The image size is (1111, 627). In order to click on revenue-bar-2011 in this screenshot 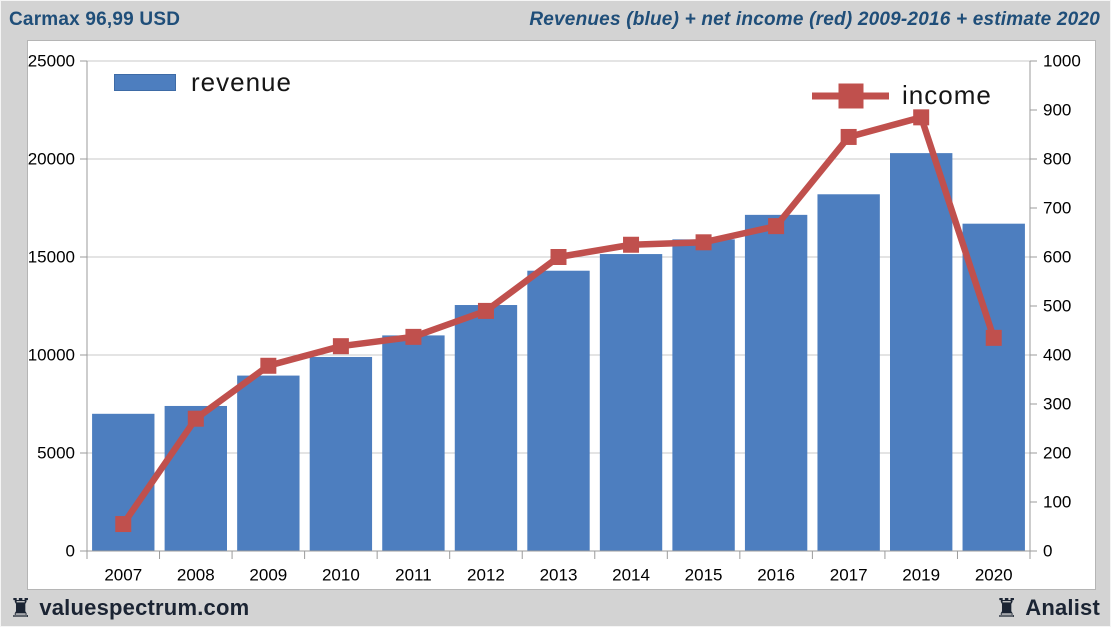, I will do `click(413, 443)`.